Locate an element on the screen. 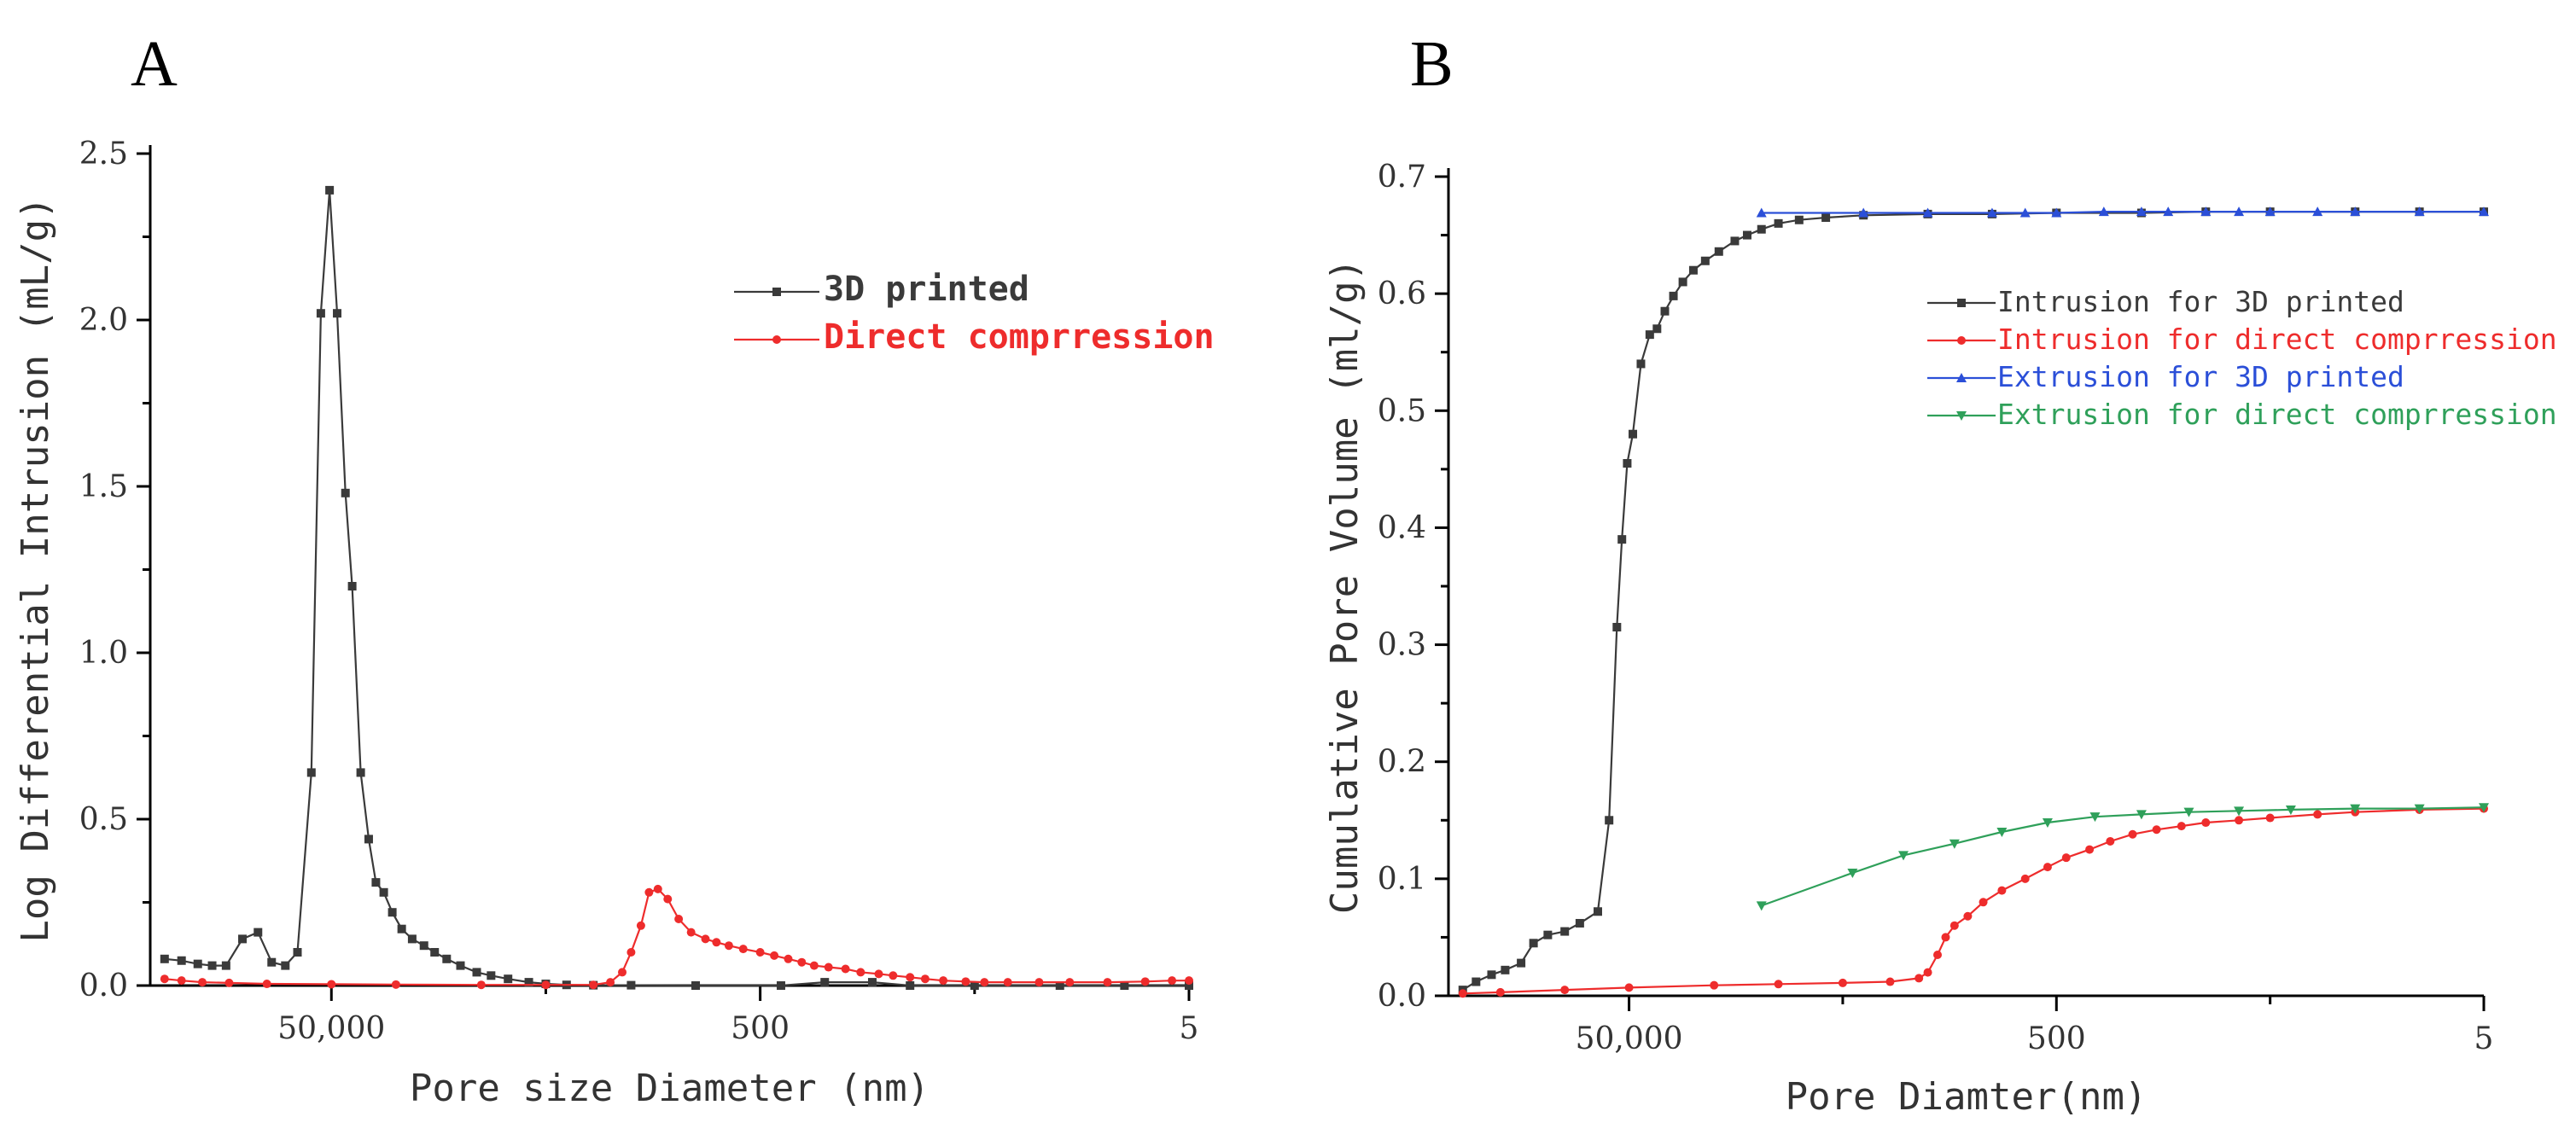 The width and height of the screenshot is (2576, 1140). x-axis-title: Pore size Diameter (nm) is located at coordinates (670, 1089).